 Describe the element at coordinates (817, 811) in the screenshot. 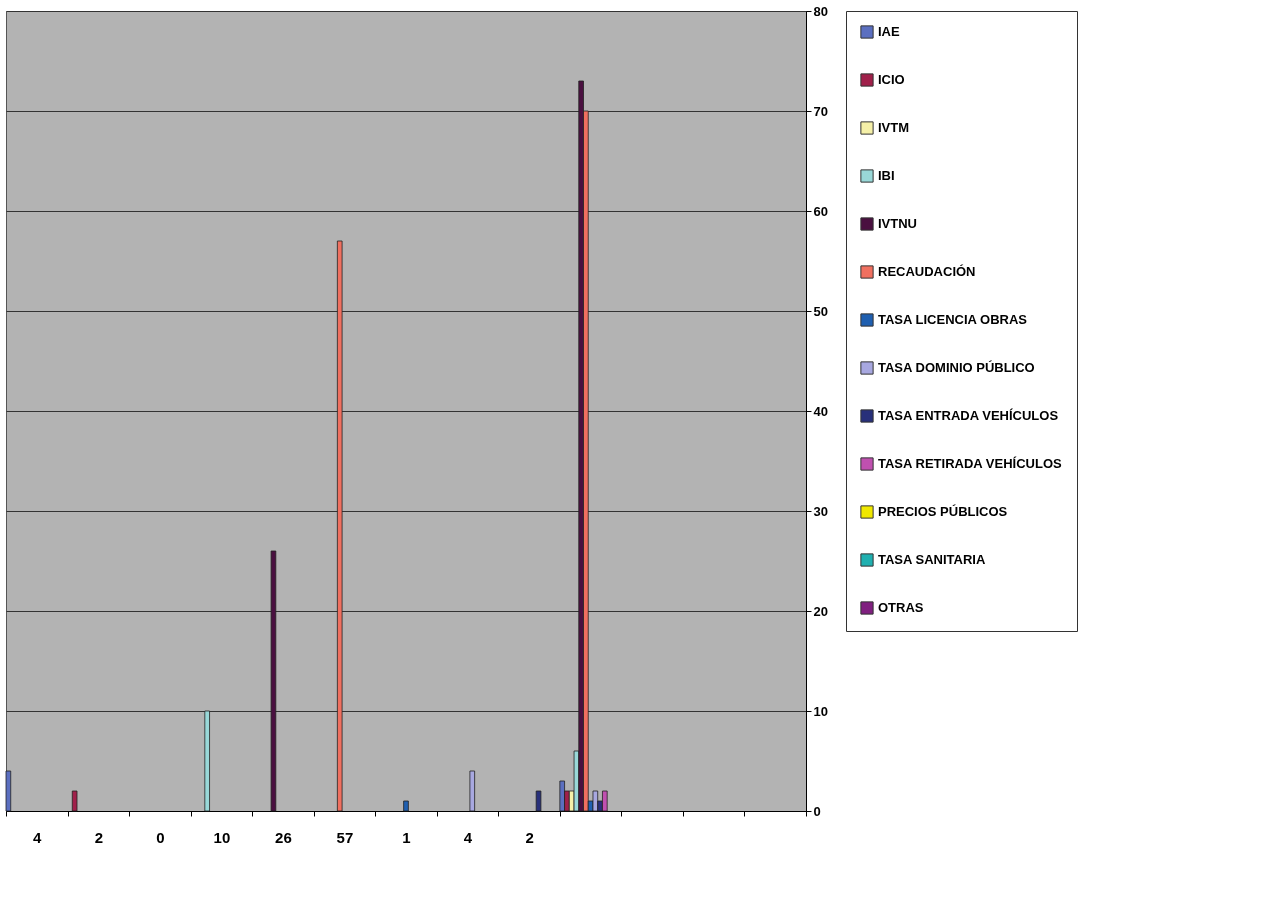

I see `y-tick-label: 0` at that location.